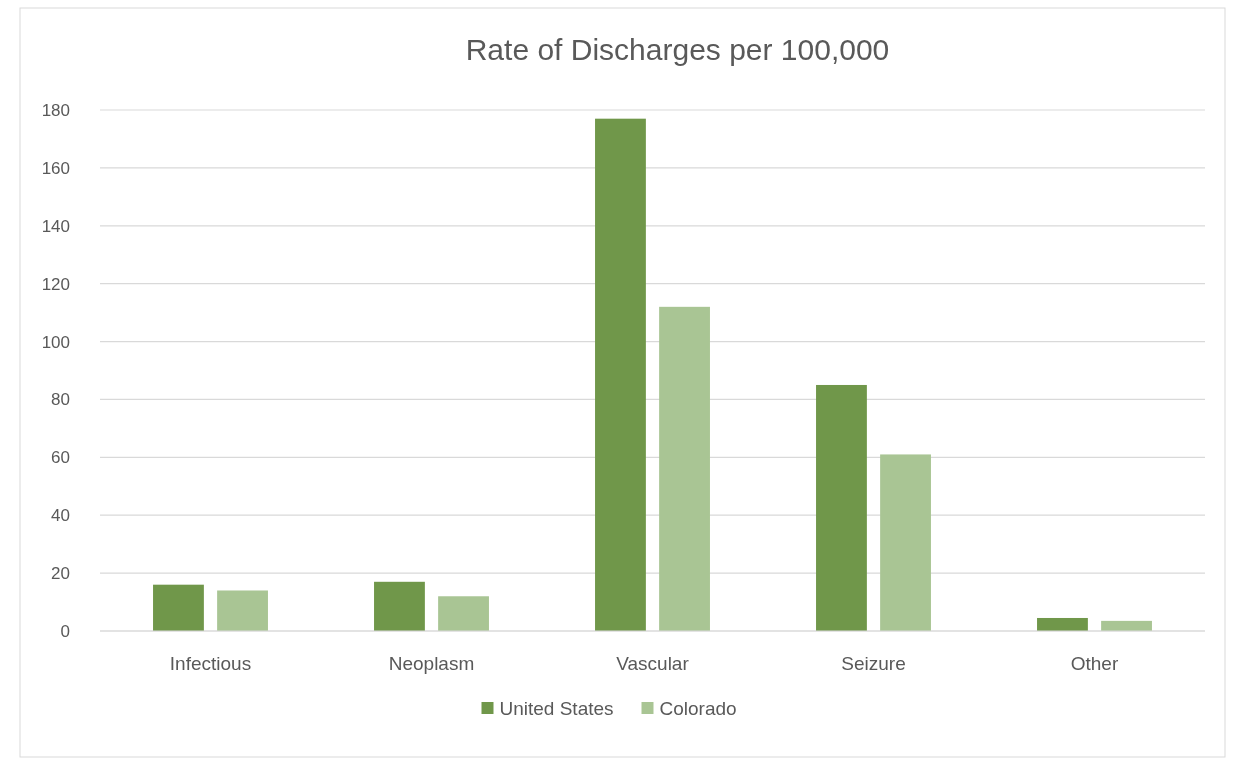  What do you see at coordinates (431, 663) in the screenshot?
I see `x-tick-label: Neoplasm` at bounding box center [431, 663].